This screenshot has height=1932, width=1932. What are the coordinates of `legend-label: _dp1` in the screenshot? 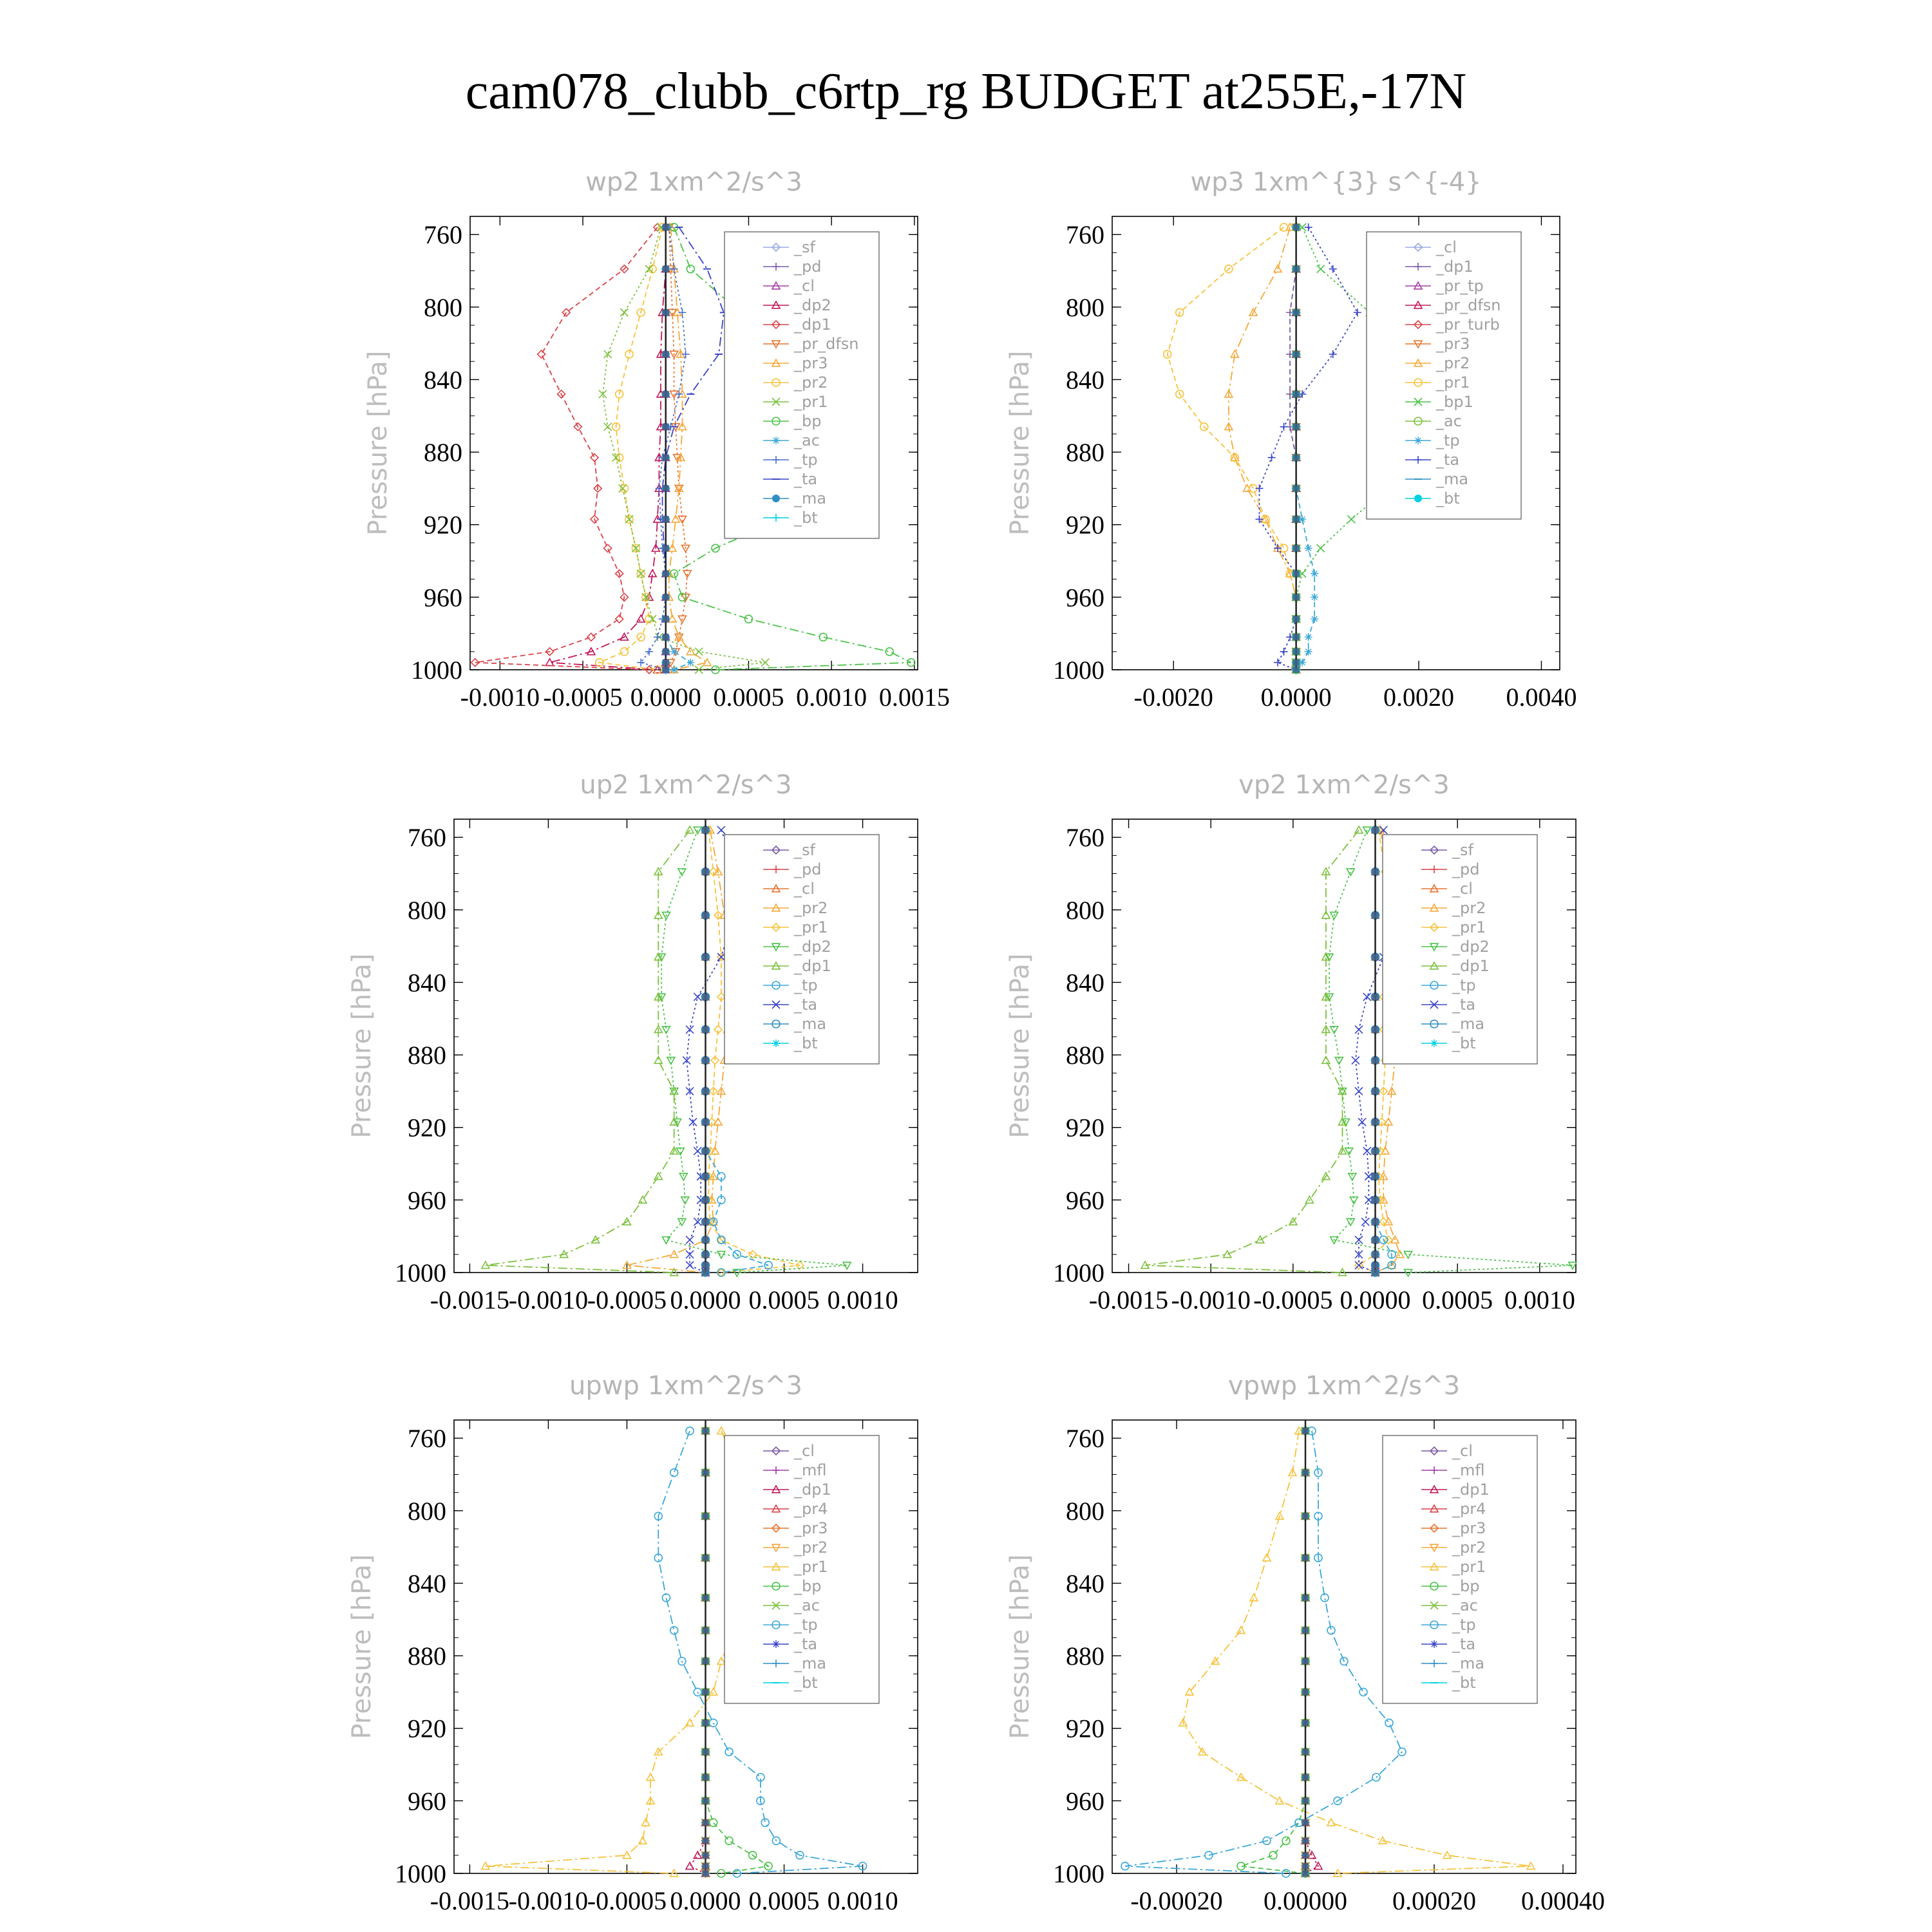 It's located at (812, 325).